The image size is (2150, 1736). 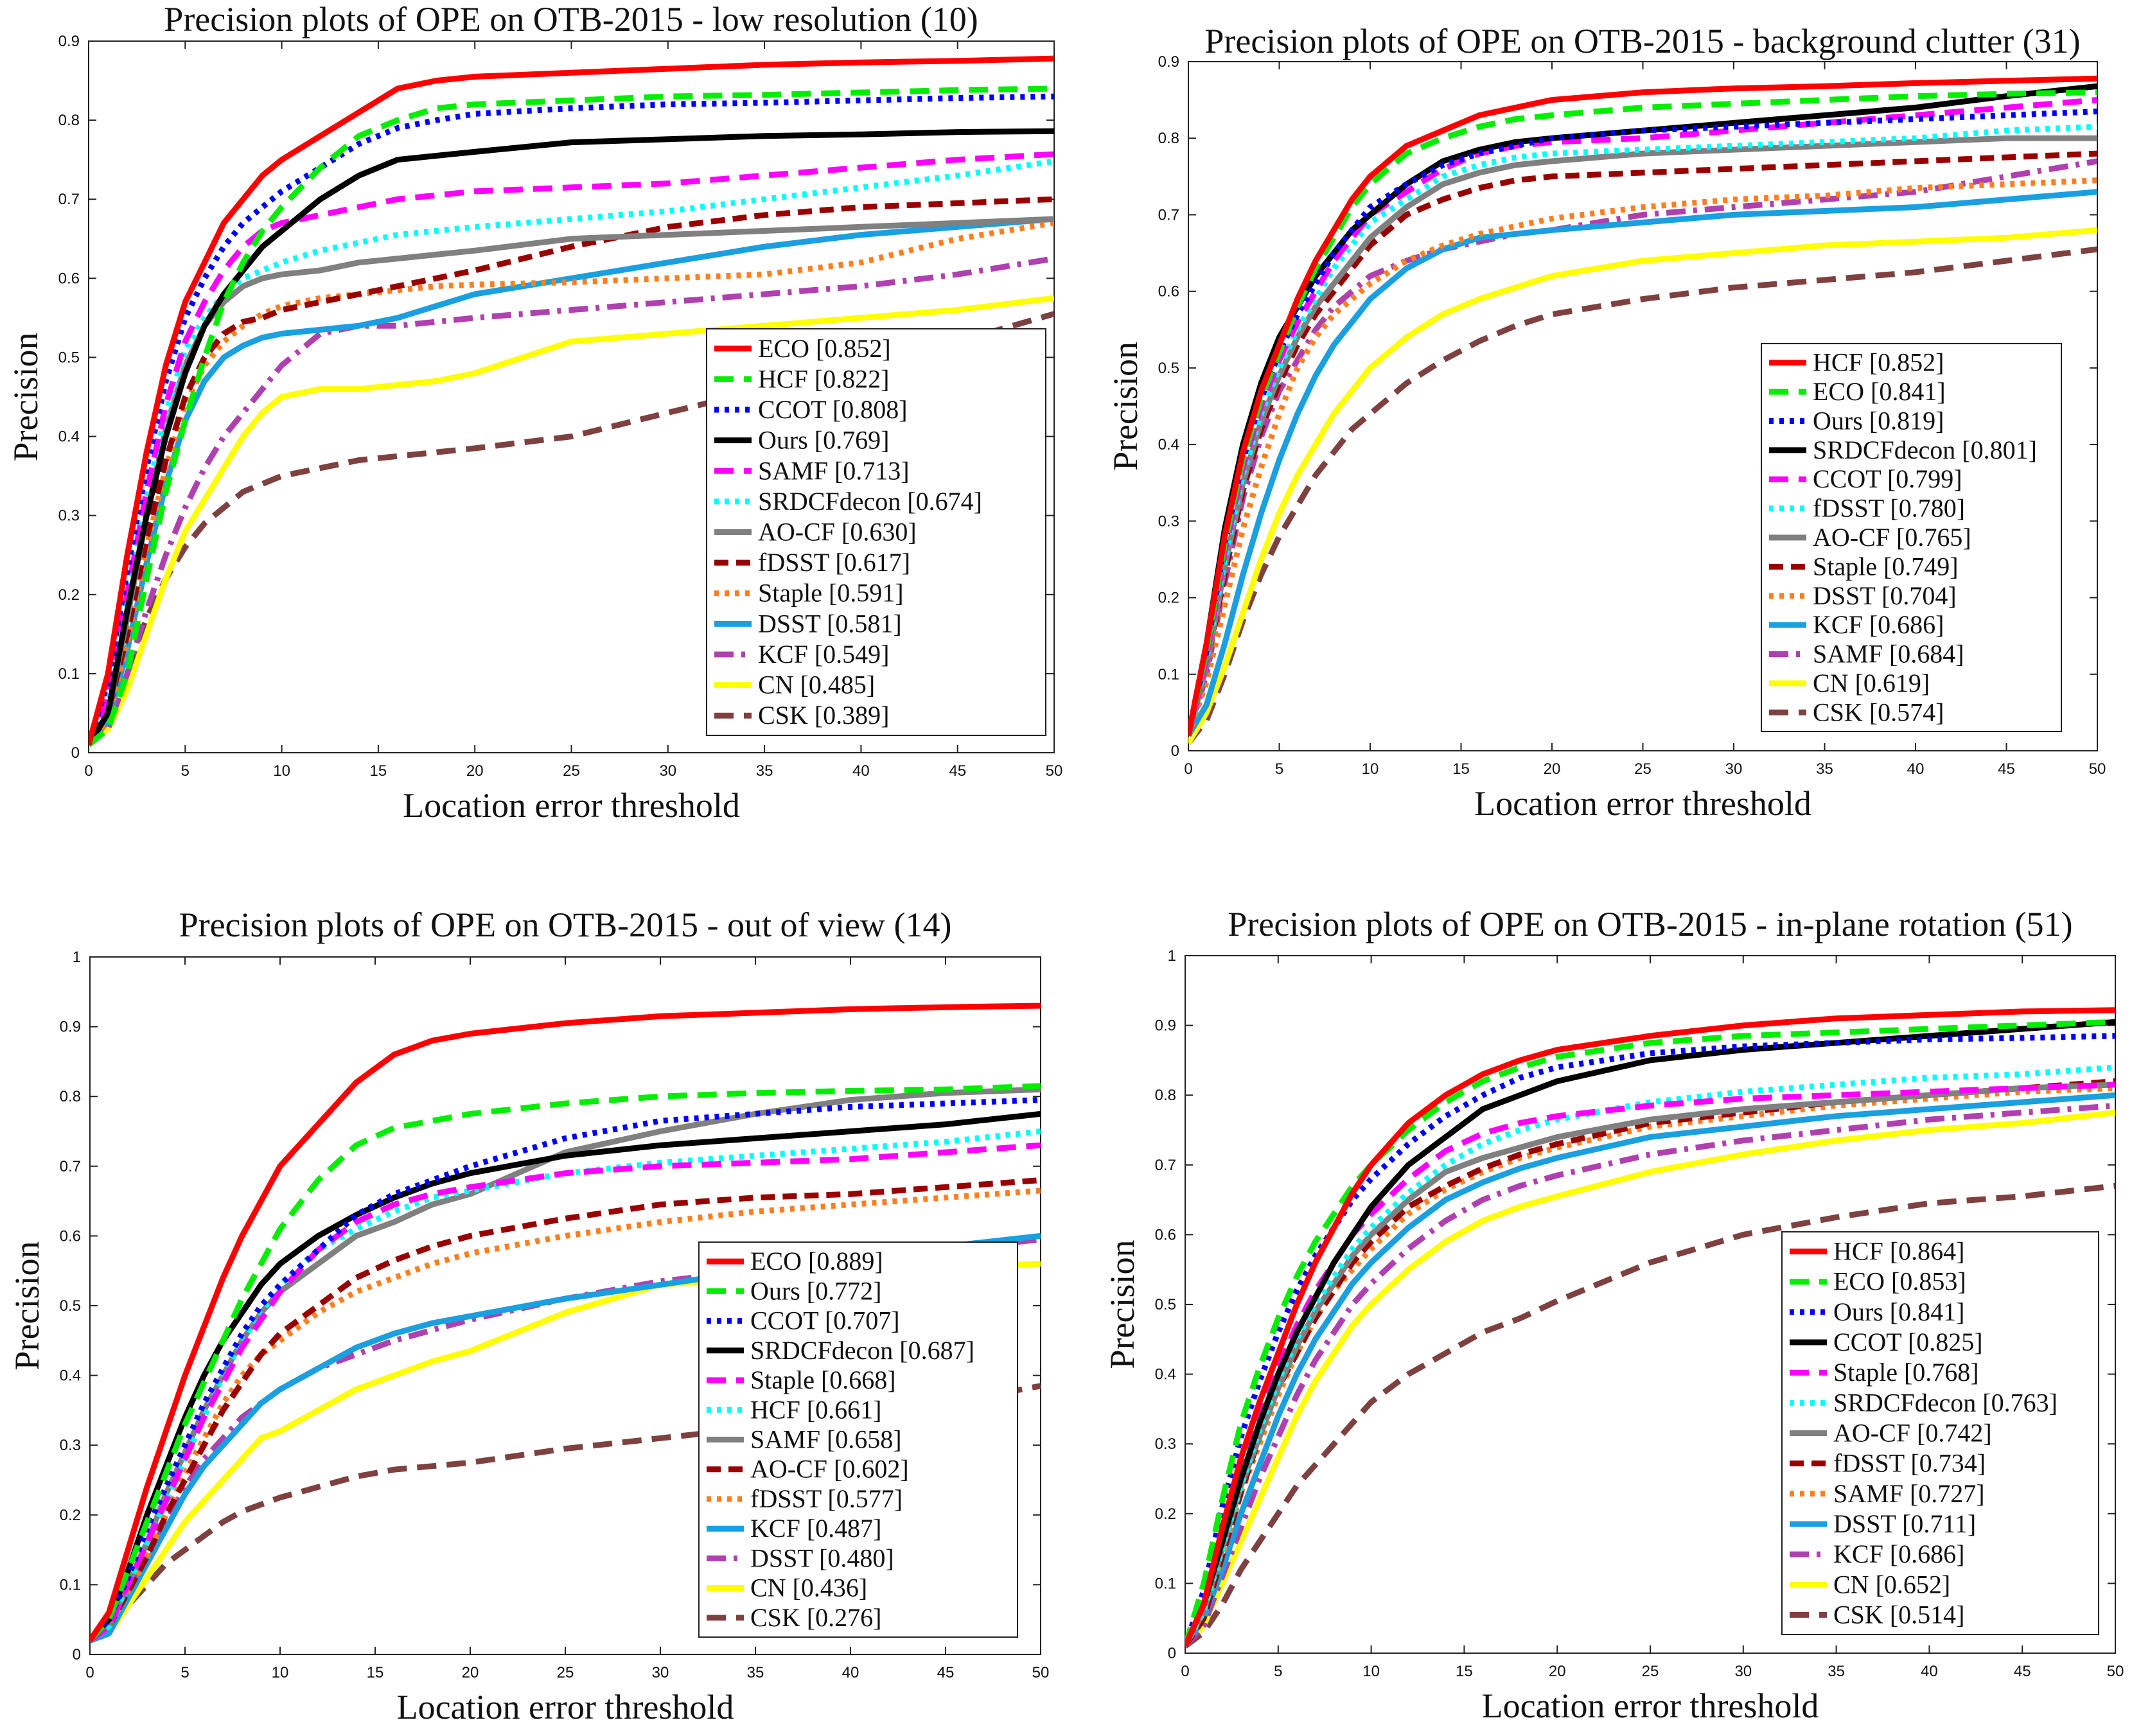 I want to click on legend-label-kcf: KCF [0.549], so click(x=823, y=654).